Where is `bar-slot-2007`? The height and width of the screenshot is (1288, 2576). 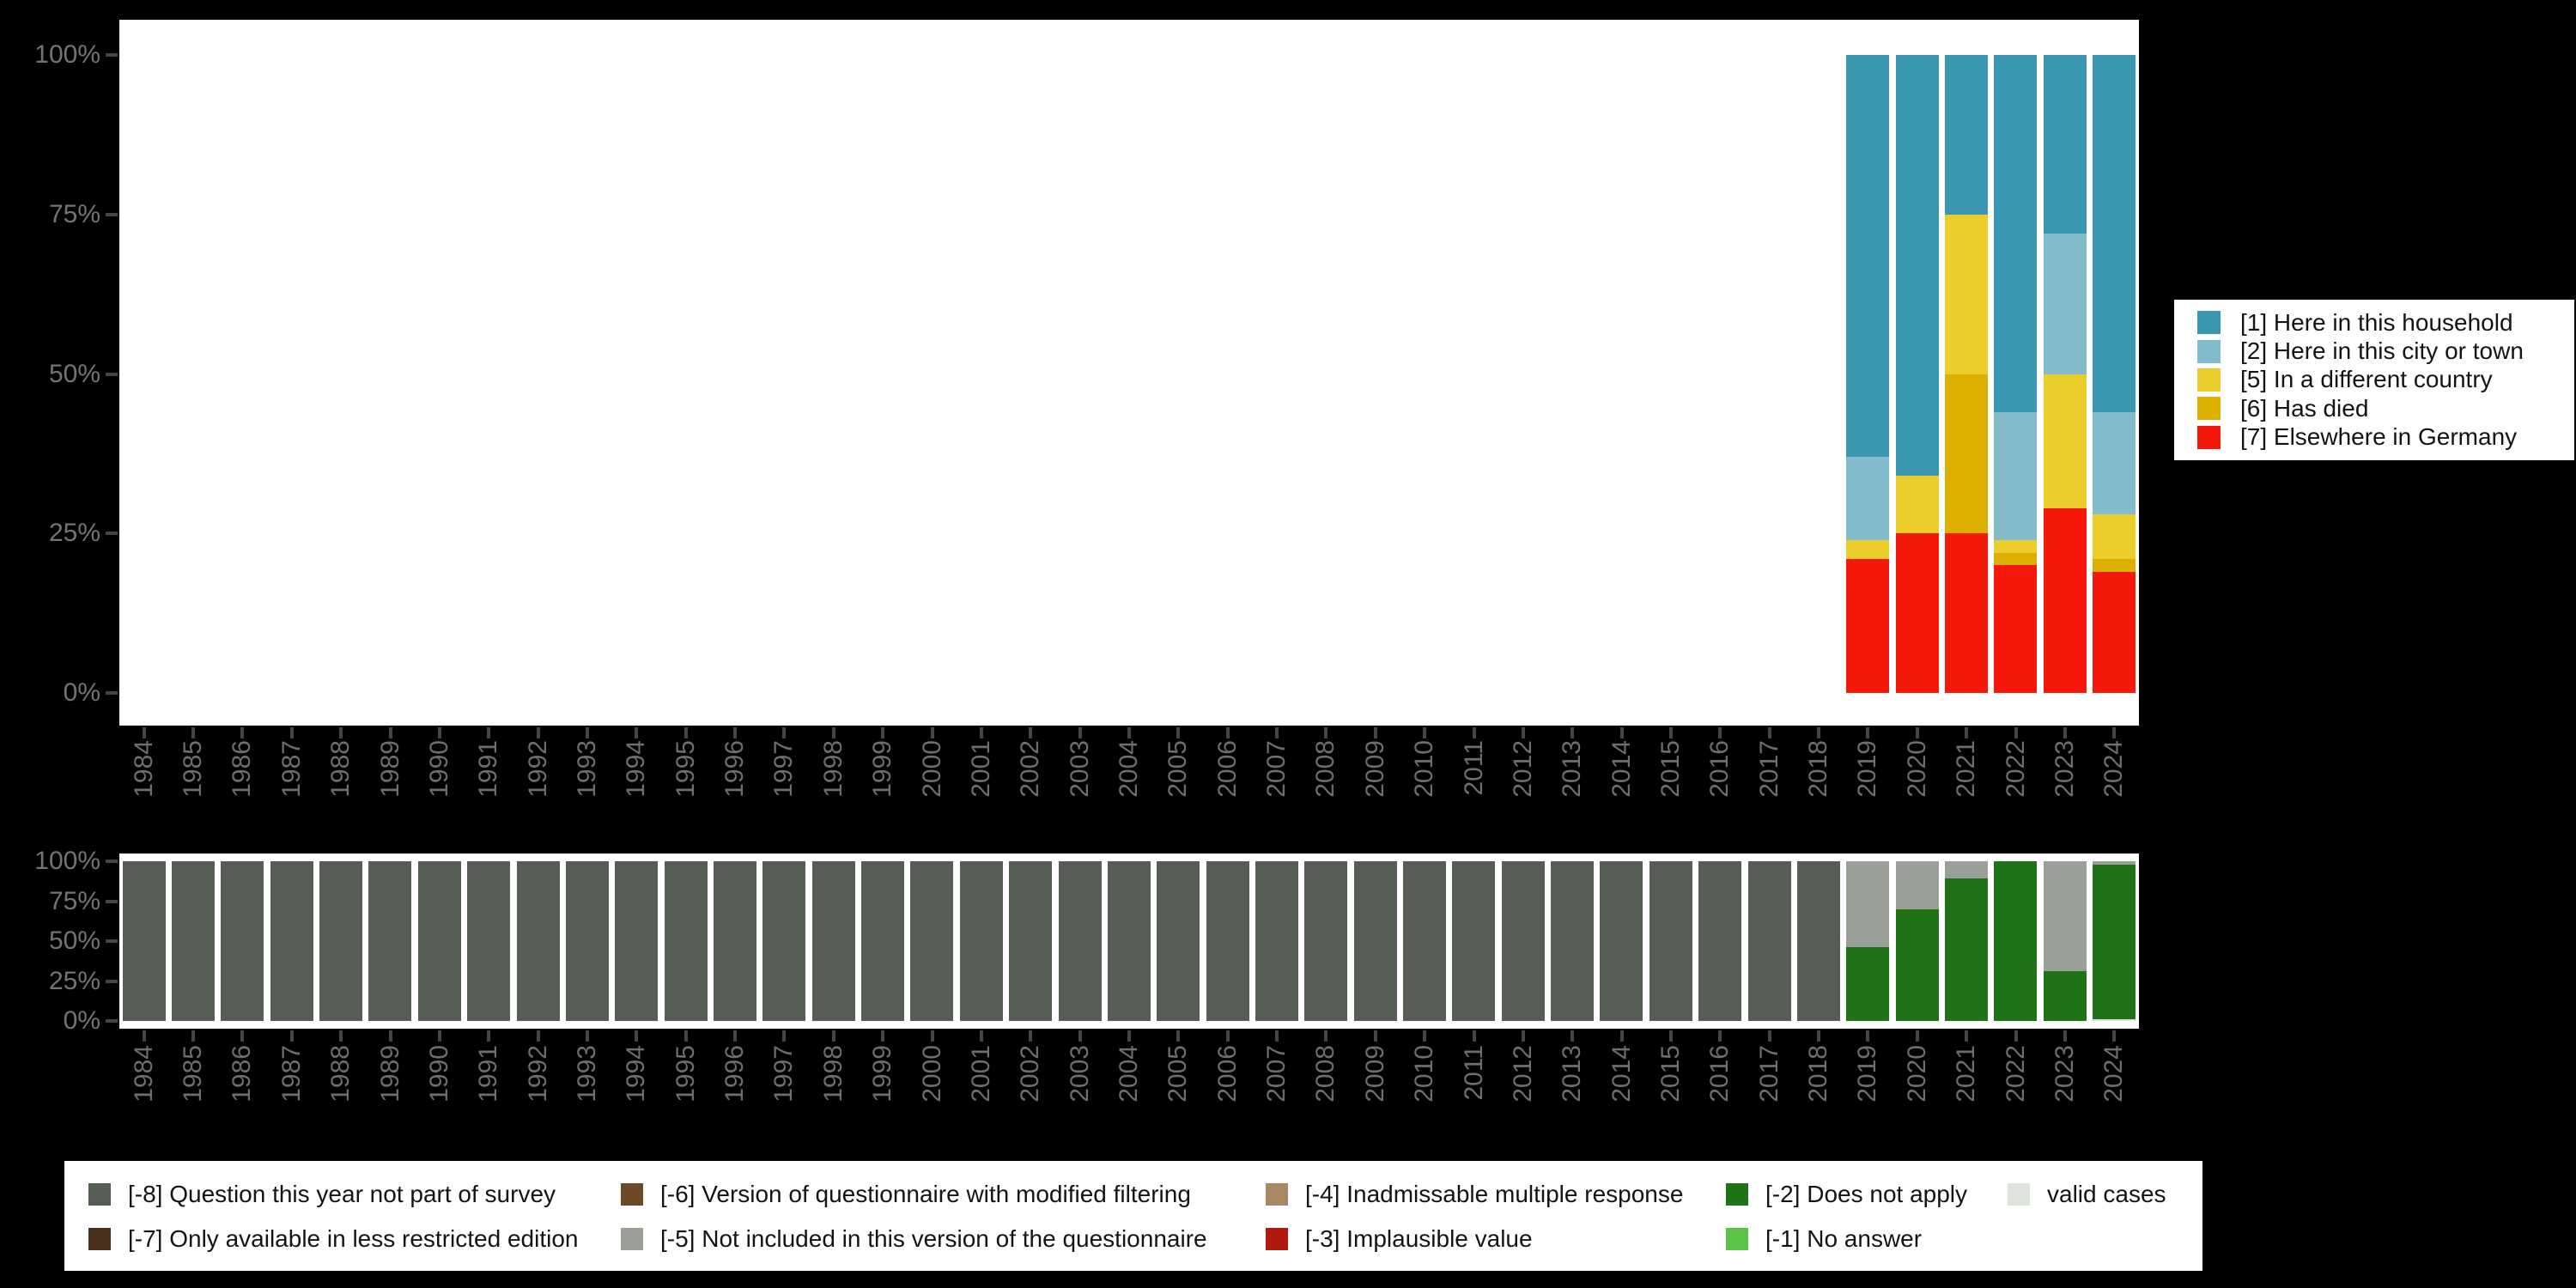
bar-slot-2007 is located at coordinates (1276, 941).